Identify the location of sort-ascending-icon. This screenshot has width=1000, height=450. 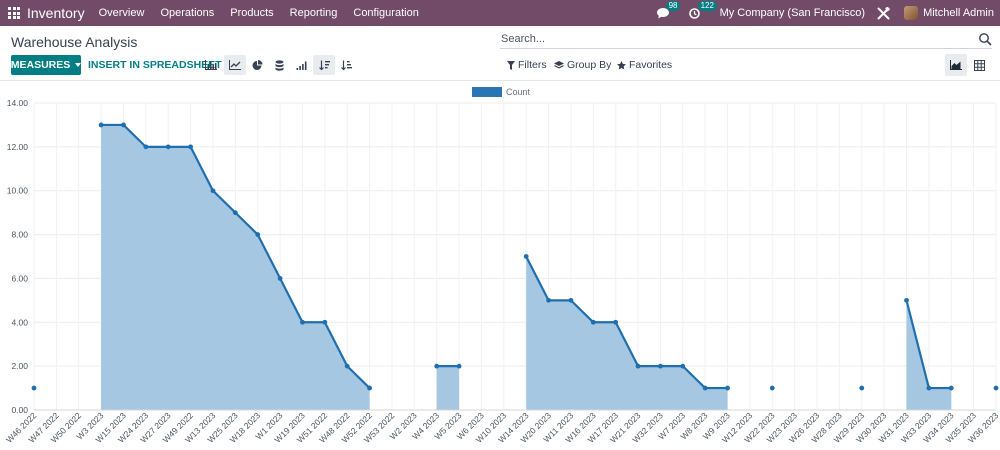
(346, 65).